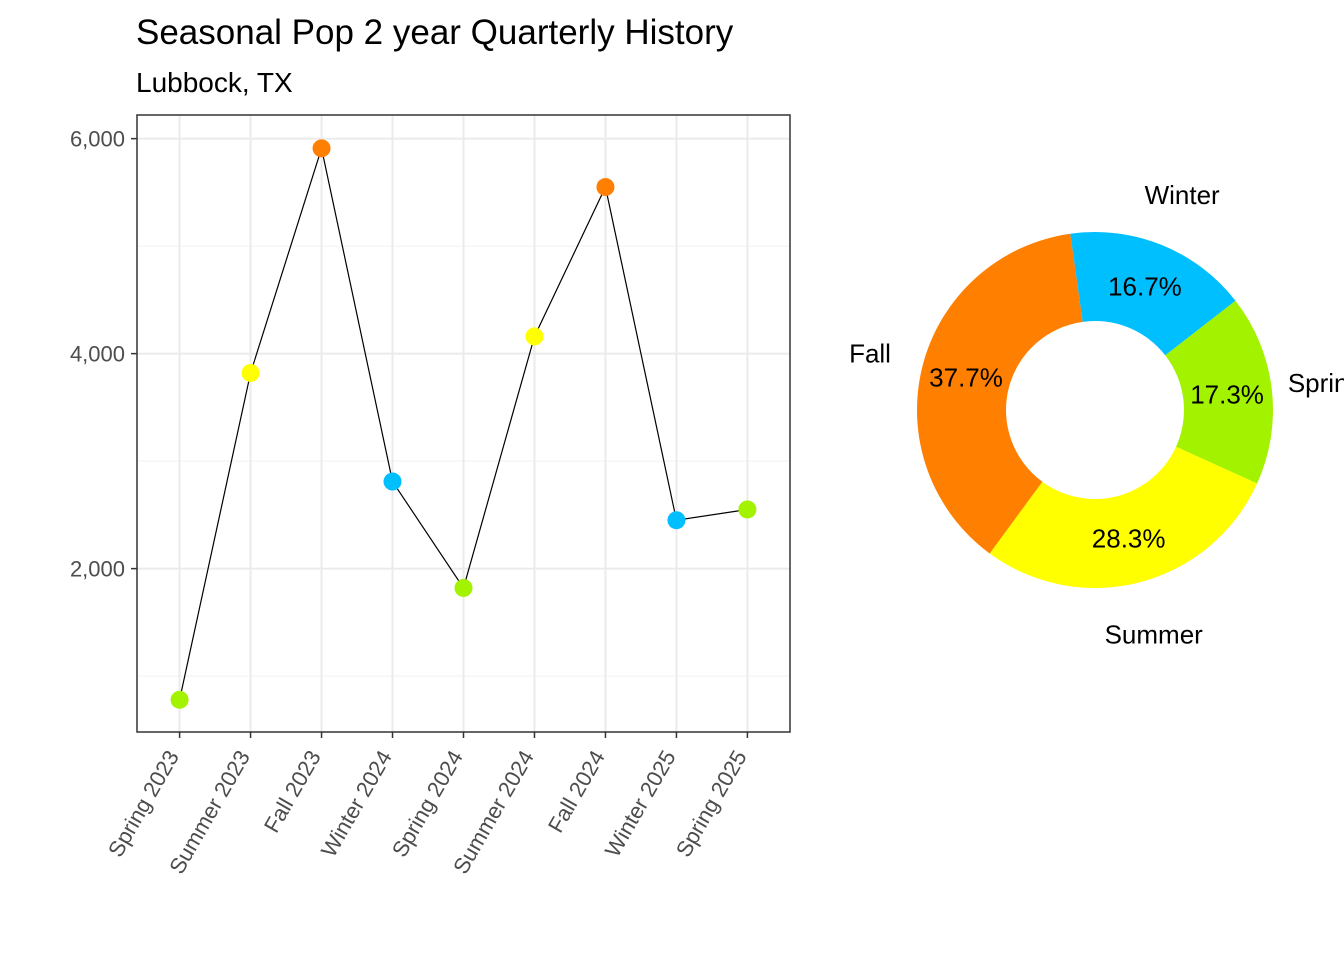 The width and height of the screenshot is (1344, 960). I want to click on y-tick-label: 4,000, so click(97, 354).